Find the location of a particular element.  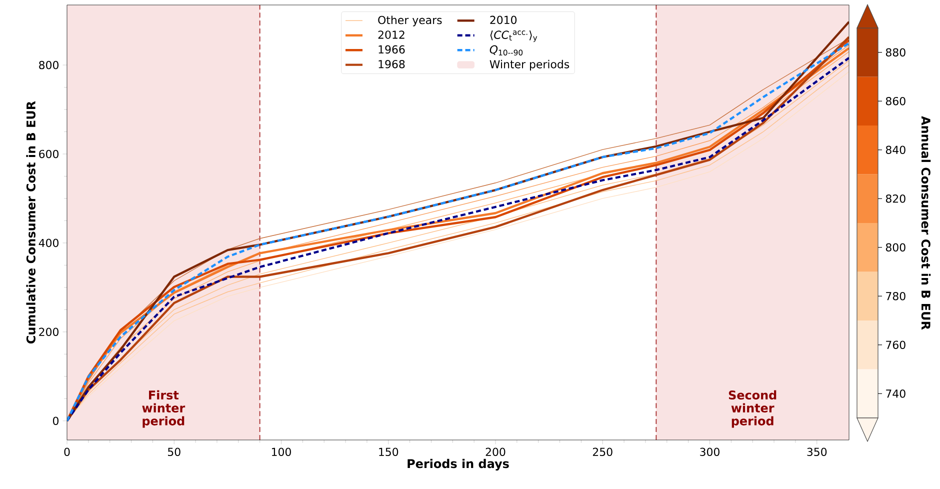

color-bar-title: Annual Consumer Cost in B EUR is located at coordinates (926, 223).